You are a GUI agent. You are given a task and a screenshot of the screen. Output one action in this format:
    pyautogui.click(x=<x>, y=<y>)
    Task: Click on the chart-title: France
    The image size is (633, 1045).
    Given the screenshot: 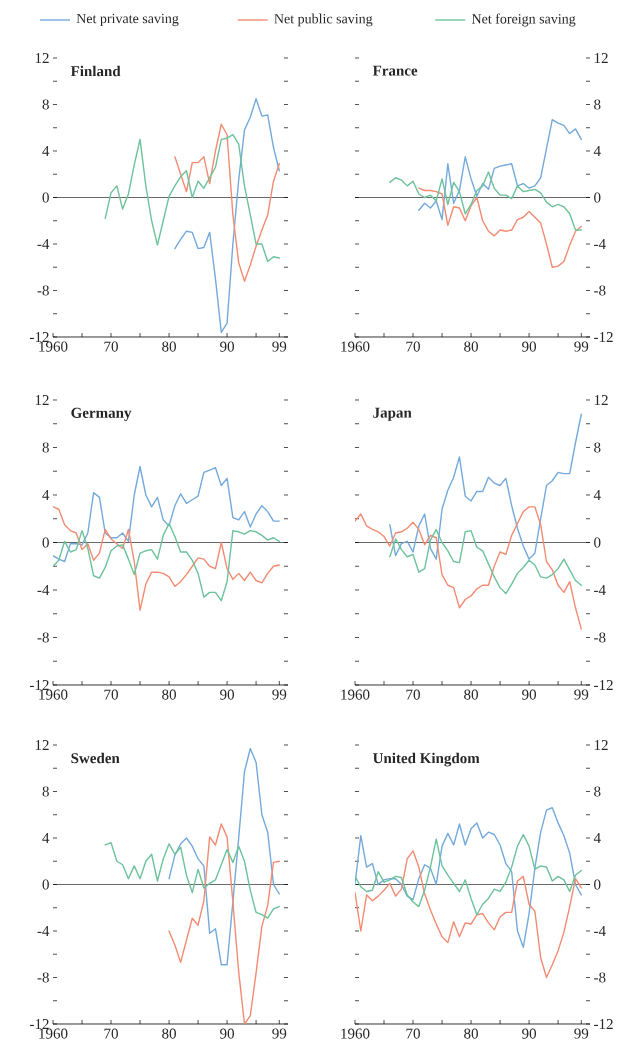 What is the action you would take?
    pyautogui.click(x=395, y=70)
    